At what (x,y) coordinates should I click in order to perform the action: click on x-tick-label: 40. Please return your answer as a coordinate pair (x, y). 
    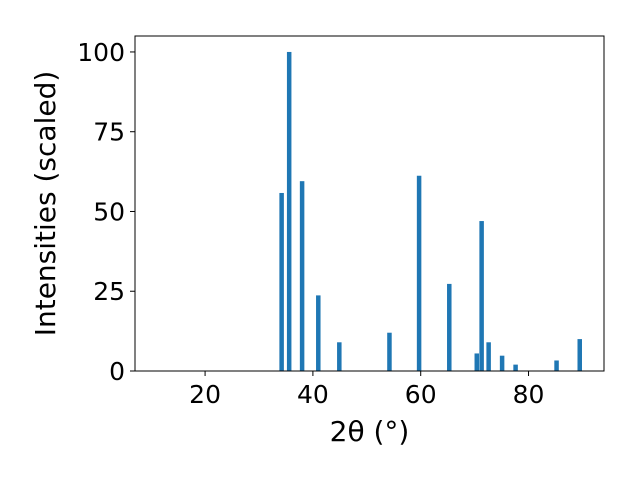
    Looking at the image, I should click on (313, 394).